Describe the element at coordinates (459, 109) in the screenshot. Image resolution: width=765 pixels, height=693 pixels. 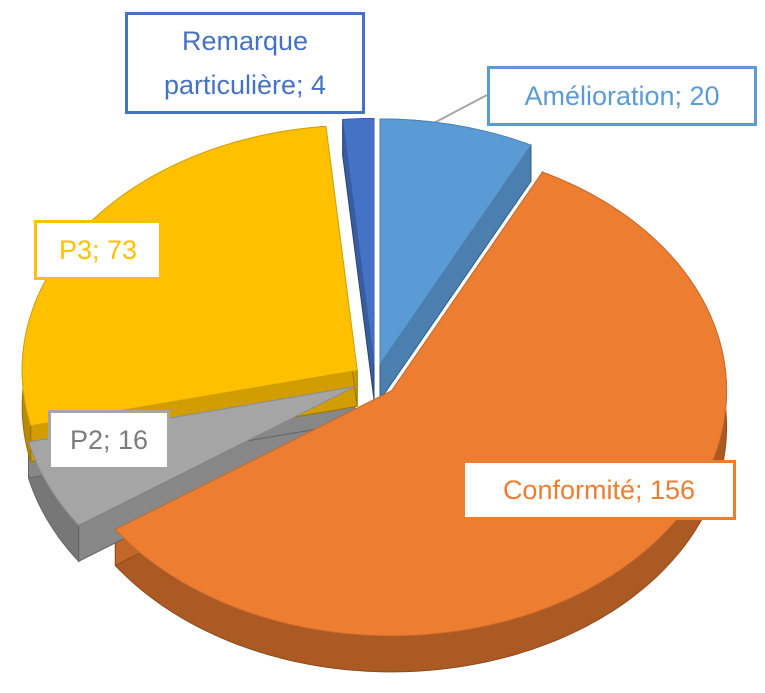
I see `leader-line` at that location.